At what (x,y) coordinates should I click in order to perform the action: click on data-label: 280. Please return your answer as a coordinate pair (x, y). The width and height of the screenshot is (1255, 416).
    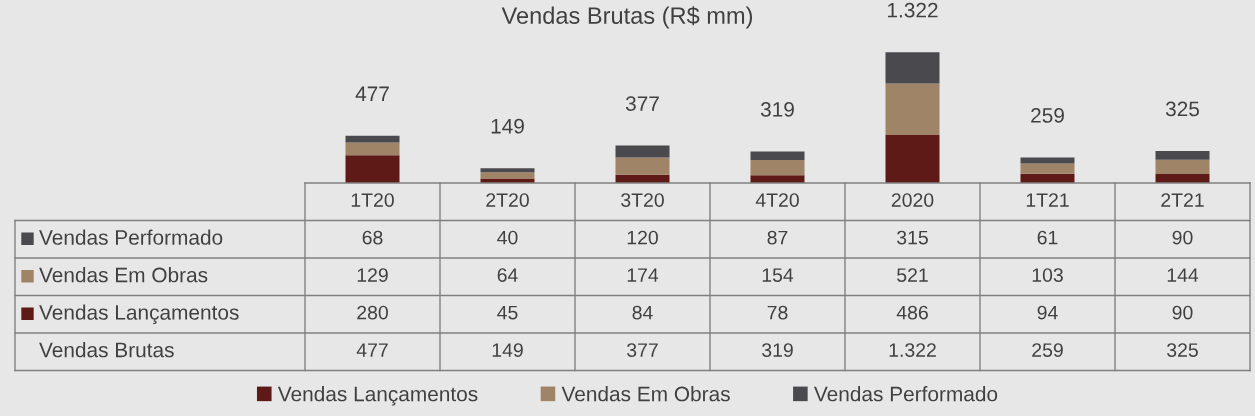
    Looking at the image, I should click on (372, 312).